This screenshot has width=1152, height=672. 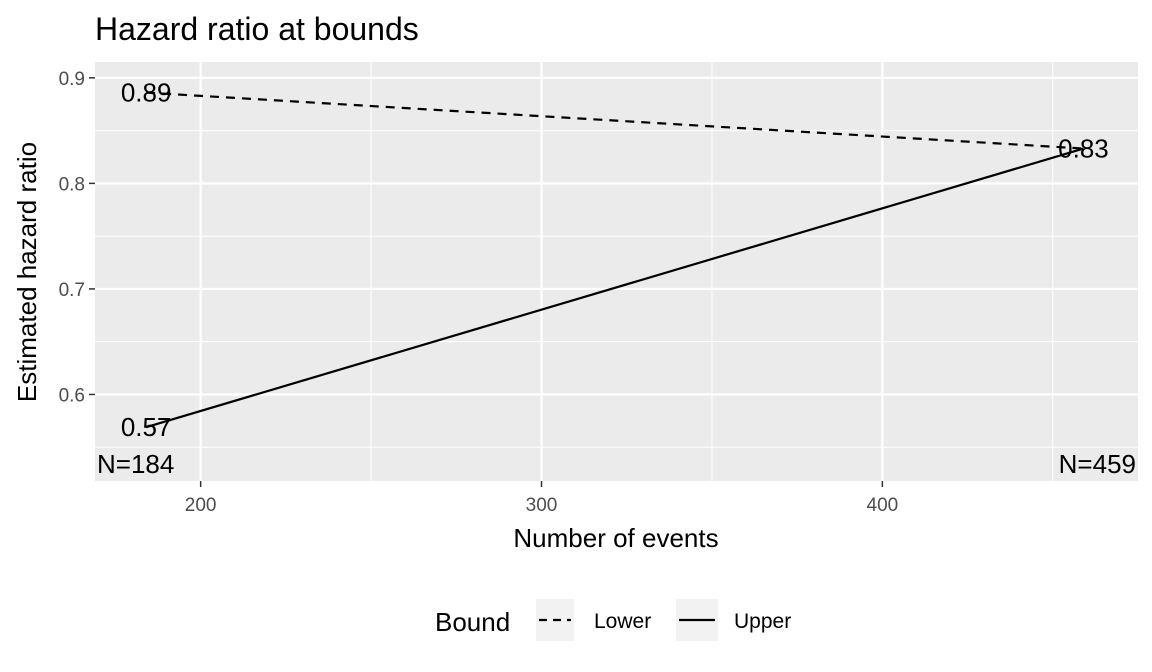 I want to click on sample-size-label: N=184, so click(x=135, y=464).